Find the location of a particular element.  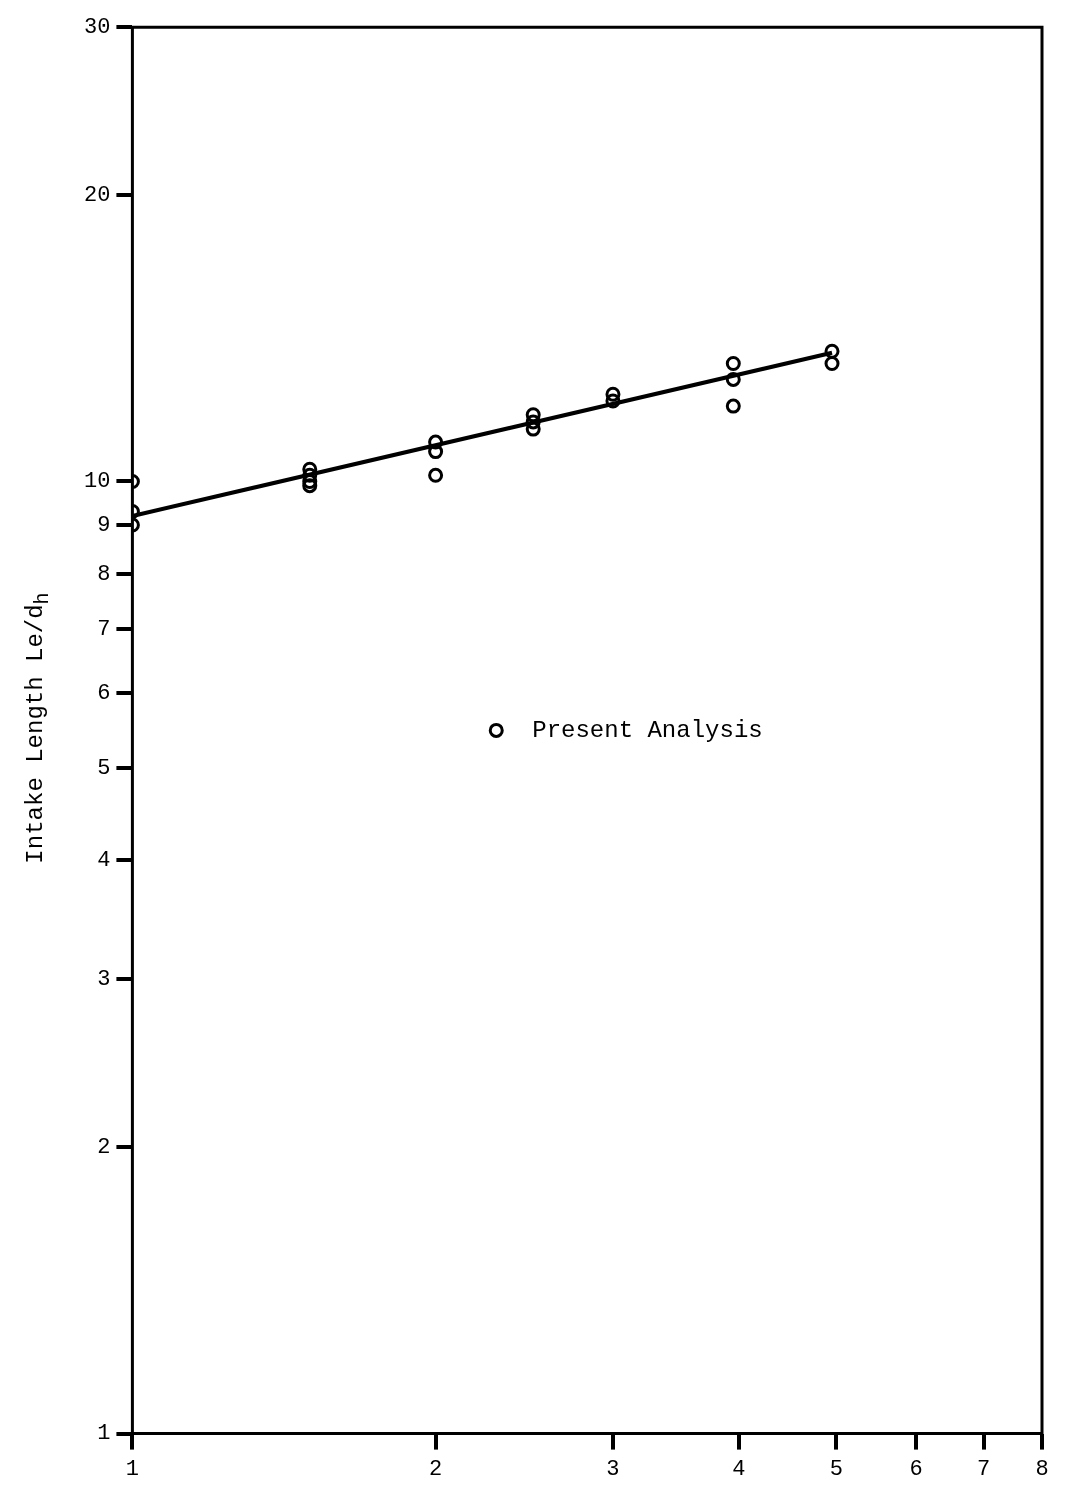

x-tick-label: 7 is located at coordinates (983, 1469).